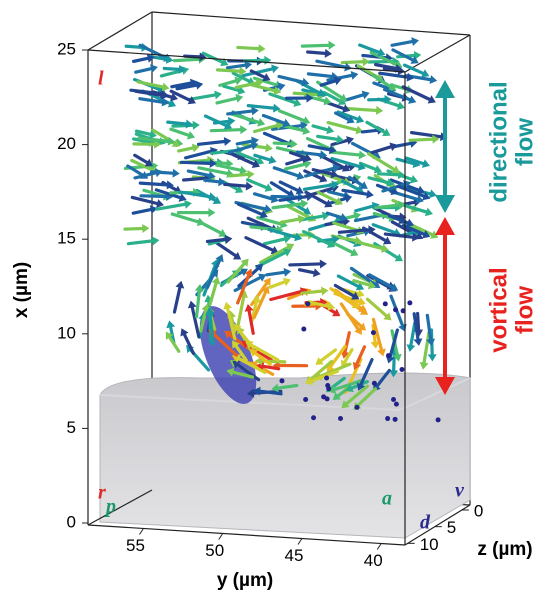 Image resolution: width=544 pixels, height=594 pixels. I want to click on vortical-arrow, so click(445, 306).